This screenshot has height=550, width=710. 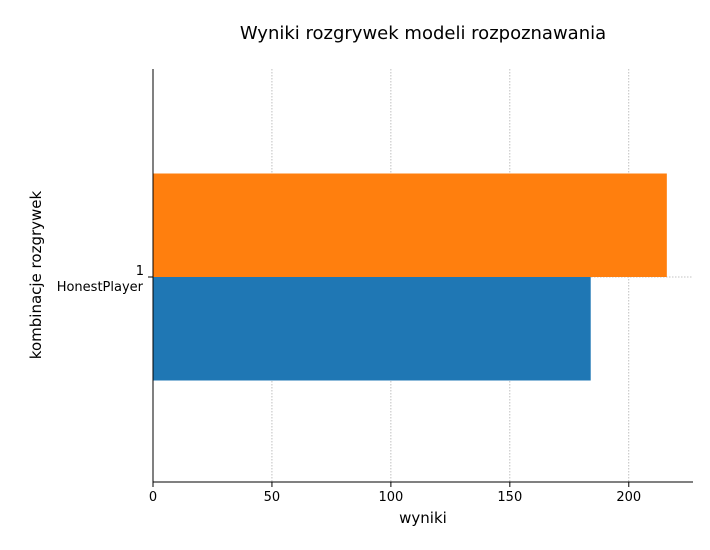 What do you see at coordinates (272, 497) in the screenshot?
I see `x-tick-label: 50` at bounding box center [272, 497].